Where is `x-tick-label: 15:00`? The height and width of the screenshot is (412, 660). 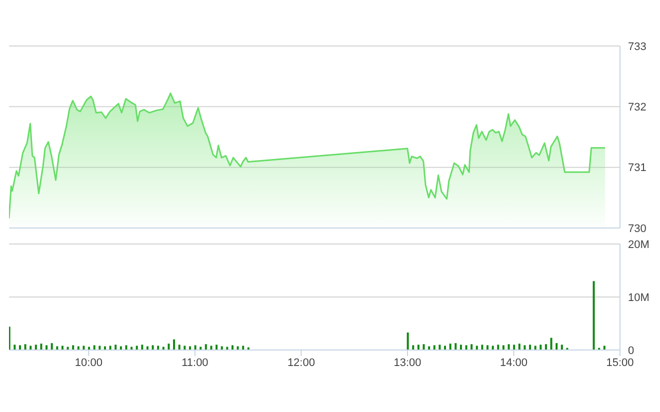
x-tick-label: 15:00 is located at coordinates (620, 362).